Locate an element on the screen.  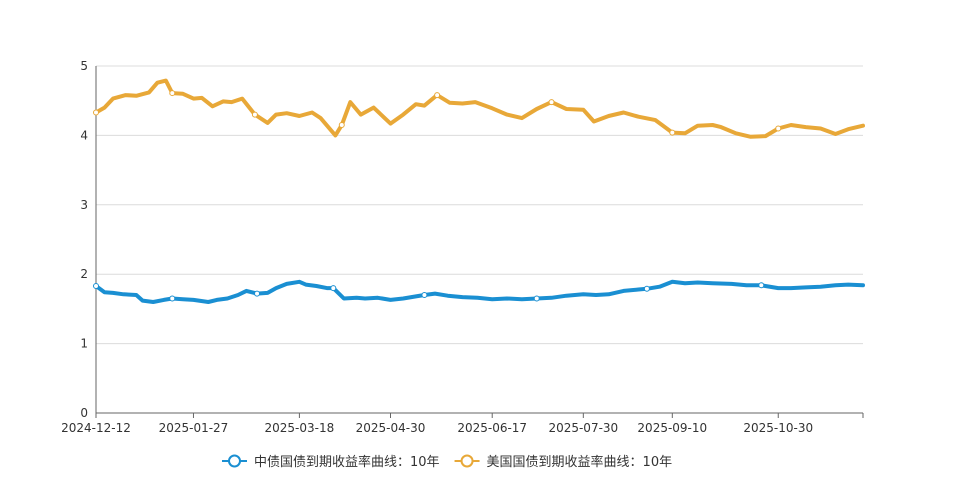
x-tick-label: 2025-10-30 is located at coordinates (778, 428).